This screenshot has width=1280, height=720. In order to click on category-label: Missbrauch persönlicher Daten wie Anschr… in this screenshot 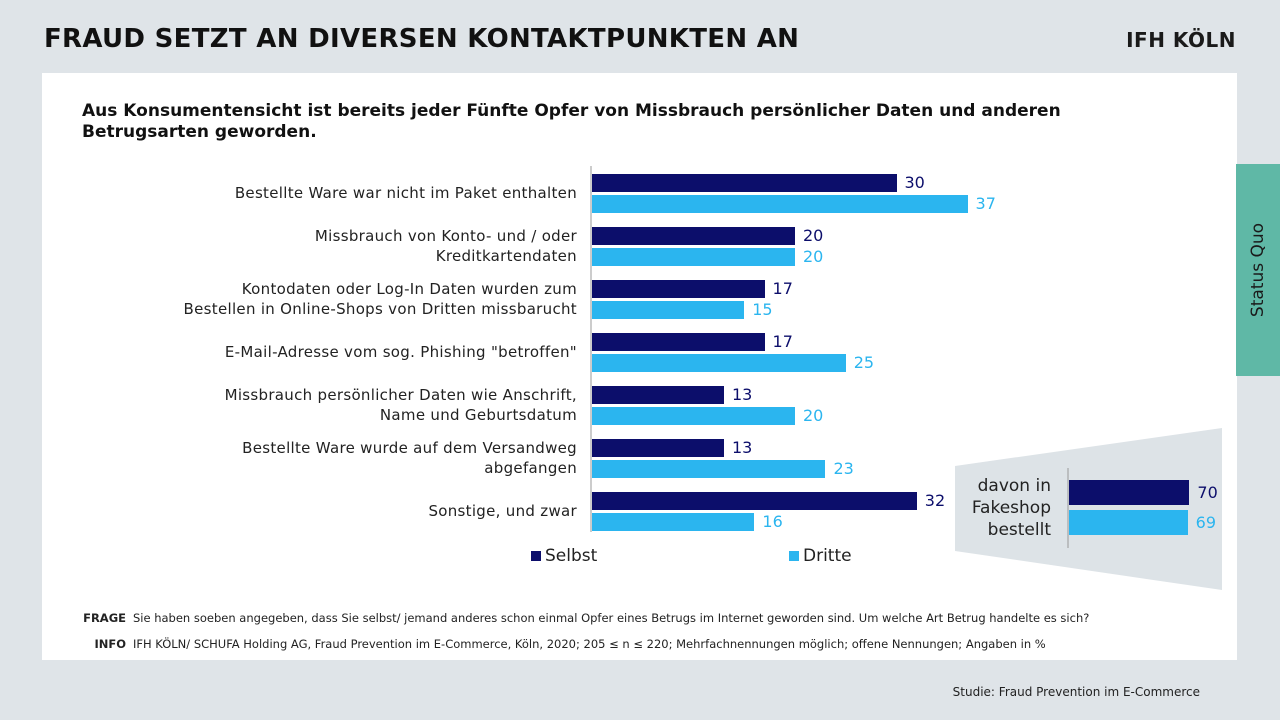, I will do `click(342, 405)`.